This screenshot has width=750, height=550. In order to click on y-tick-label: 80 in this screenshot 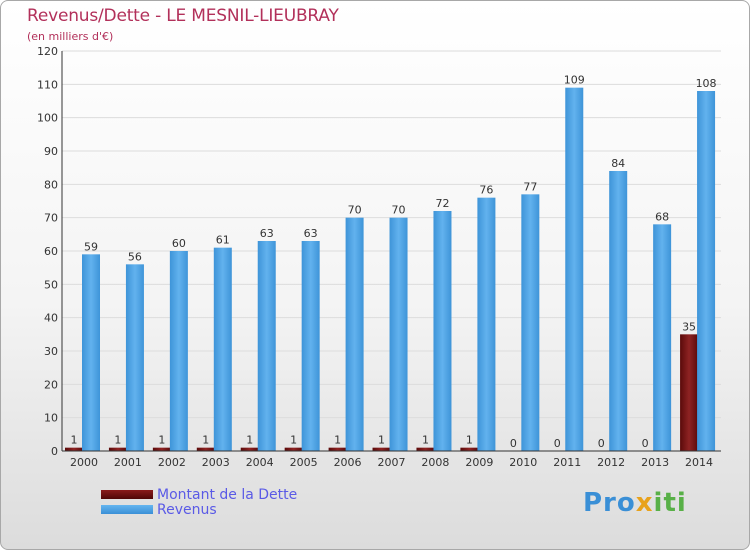, I will do `click(51, 184)`.